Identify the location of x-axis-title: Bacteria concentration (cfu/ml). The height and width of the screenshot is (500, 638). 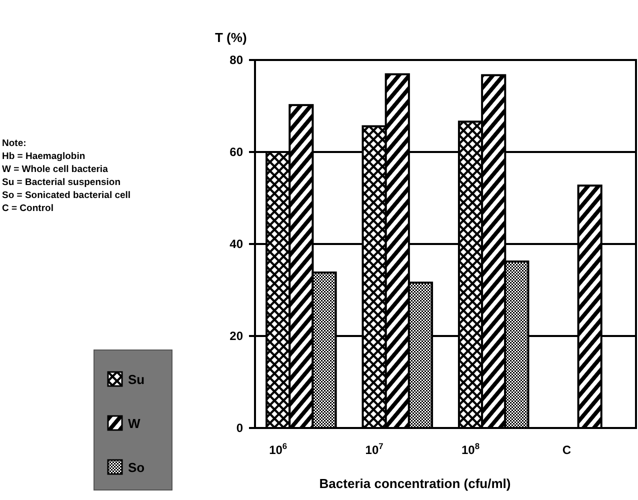
(415, 483).